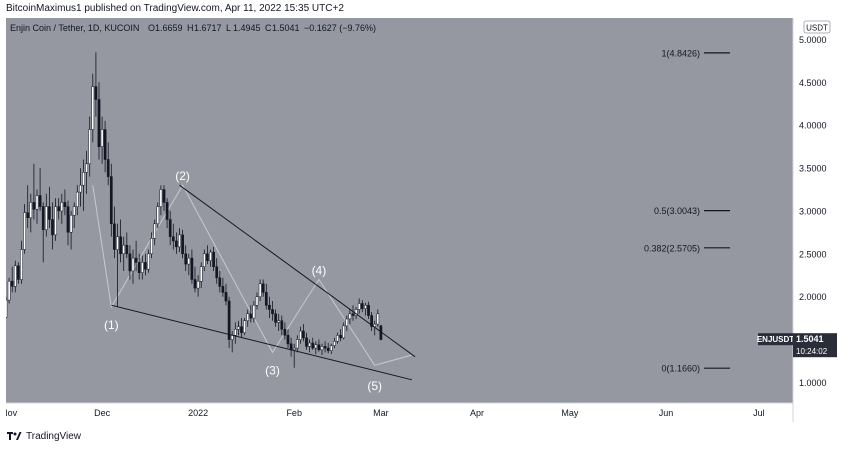  What do you see at coordinates (247, 28) in the screenshot?
I see `ohlc-value: 1.4945` at bounding box center [247, 28].